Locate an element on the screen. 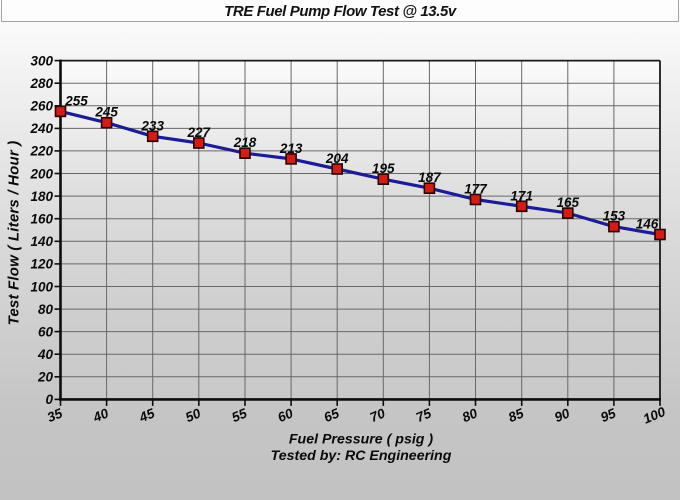 Image resolution: width=680 pixels, height=500 pixels. svg-text: 227 is located at coordinates (199, 132).